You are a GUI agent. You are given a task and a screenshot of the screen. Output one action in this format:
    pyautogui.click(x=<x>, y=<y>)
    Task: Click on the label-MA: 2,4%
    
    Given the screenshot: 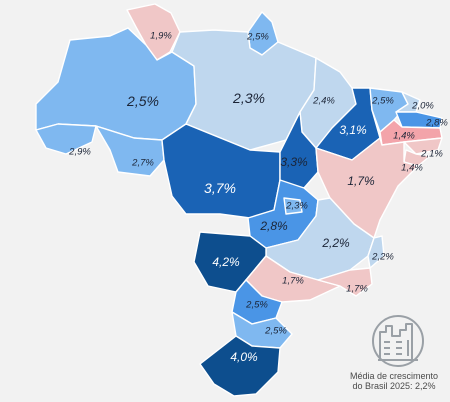 What is the action you would take?
    pyautogui.click(x=324, y=101)
    